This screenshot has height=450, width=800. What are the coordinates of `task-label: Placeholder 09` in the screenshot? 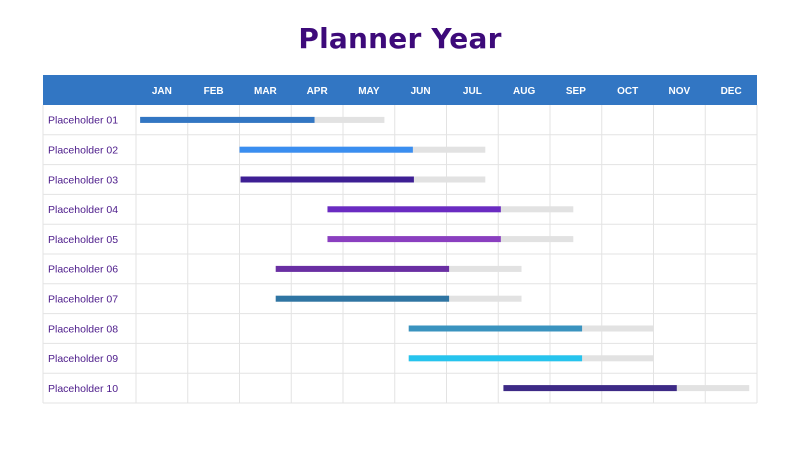 It's located at (83, 359).